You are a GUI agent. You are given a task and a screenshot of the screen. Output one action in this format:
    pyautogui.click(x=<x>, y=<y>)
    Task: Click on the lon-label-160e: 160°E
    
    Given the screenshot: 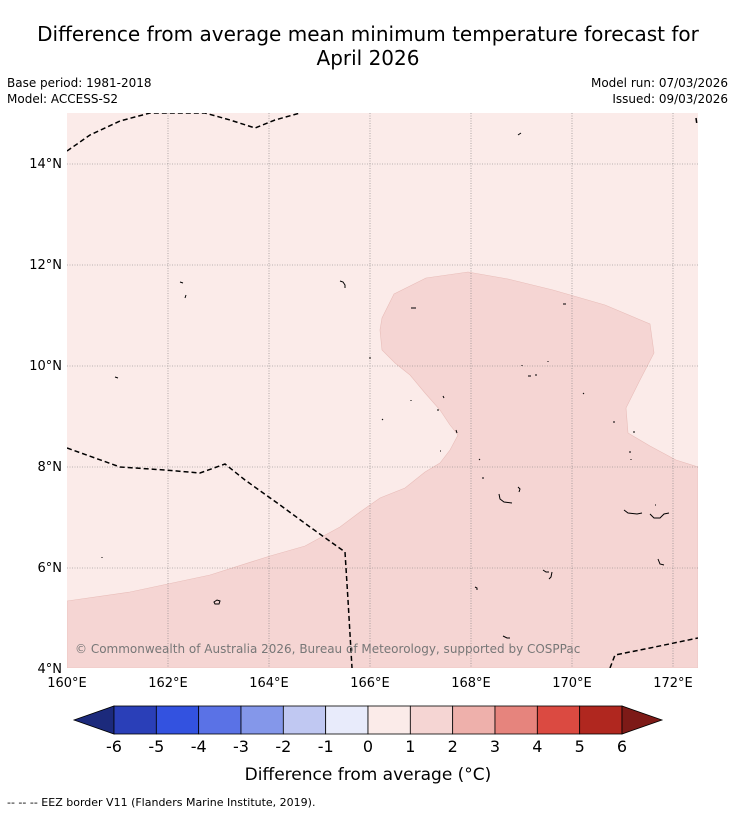 What is the action you would take?
    pyautogui.click(x=67, y=683)
    